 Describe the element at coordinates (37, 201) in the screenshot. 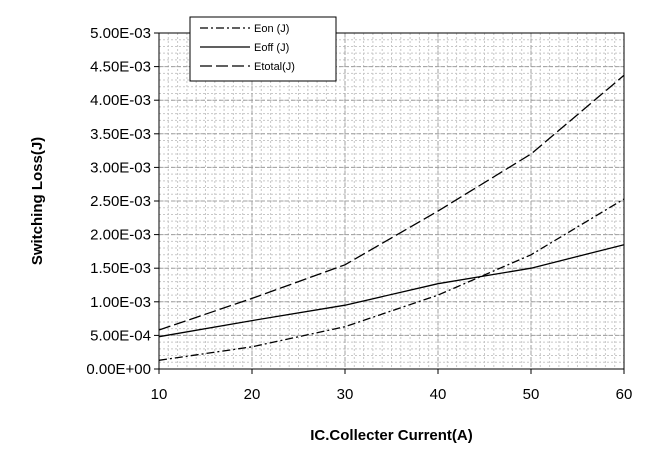

I see `y-axis-title: Switching Loss(J)` at that location.